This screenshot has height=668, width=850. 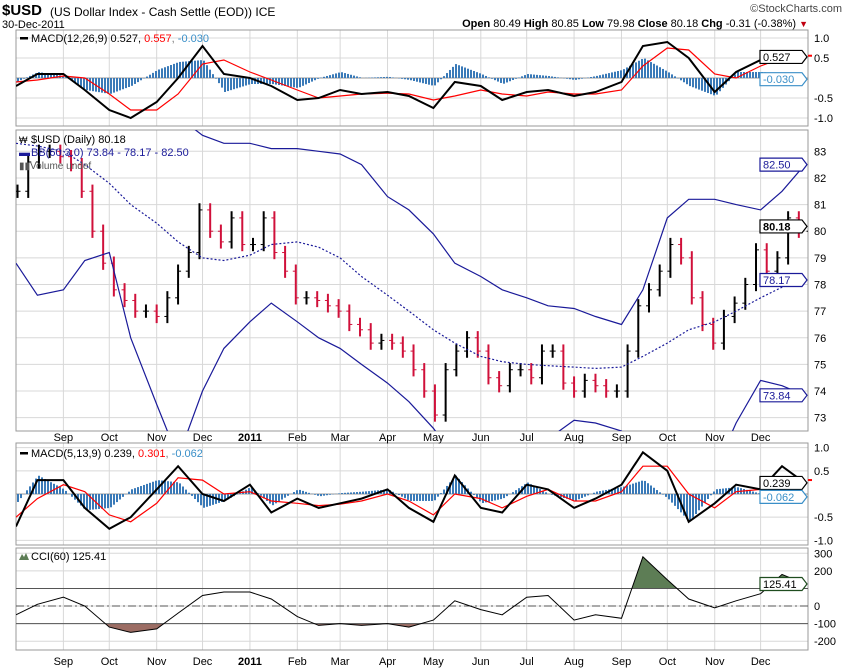 I want to click on x-tick-label: Jul, so click(x=527, y=662).